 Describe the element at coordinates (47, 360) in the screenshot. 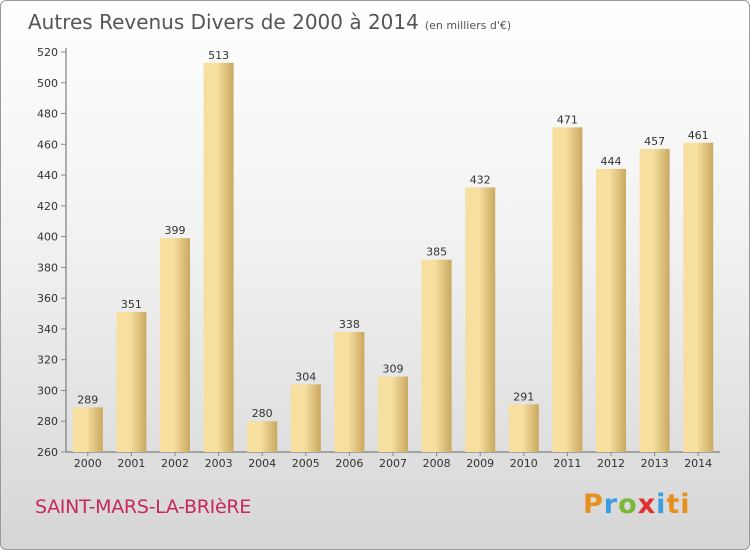

I see `y-tick-label: 320` at that location.